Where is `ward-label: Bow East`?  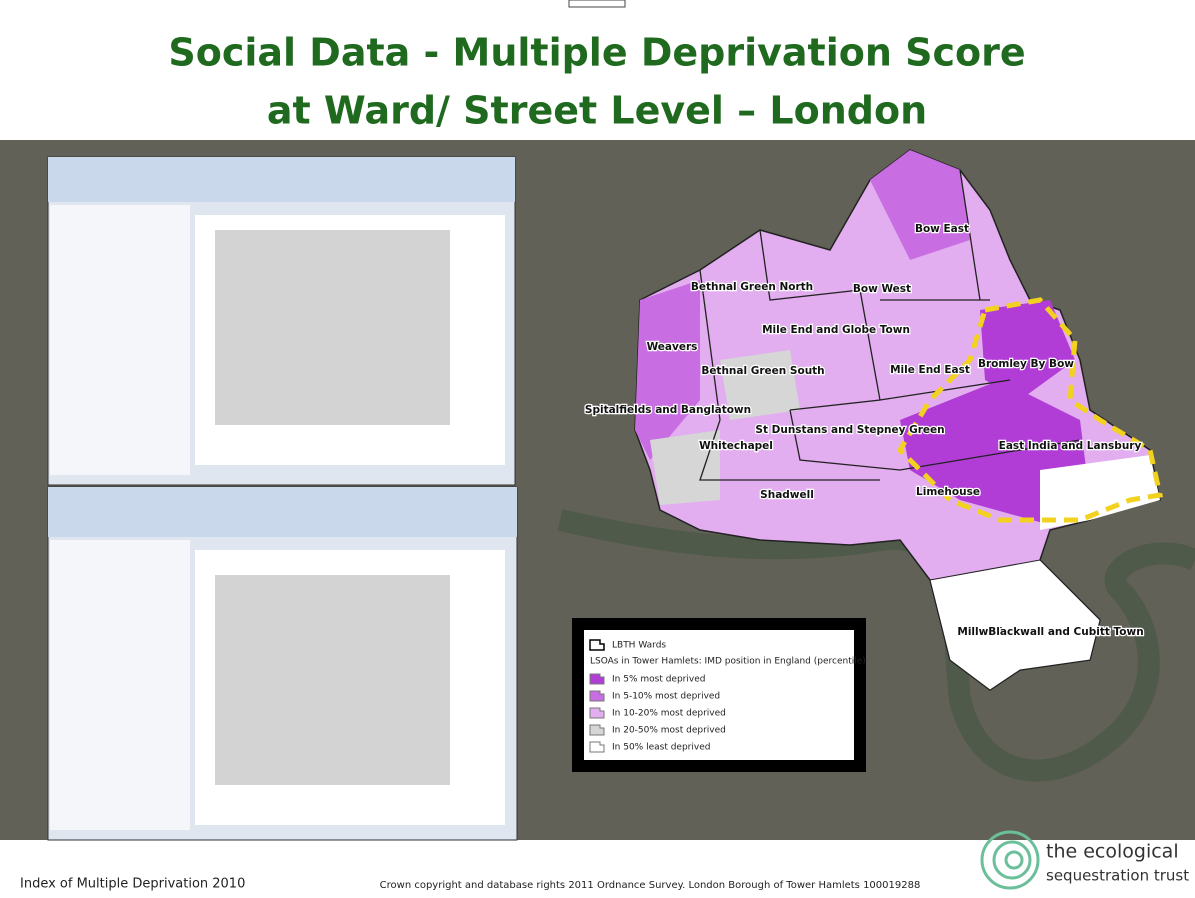
ward-label: Bow East is located at coordinates (942, 229).